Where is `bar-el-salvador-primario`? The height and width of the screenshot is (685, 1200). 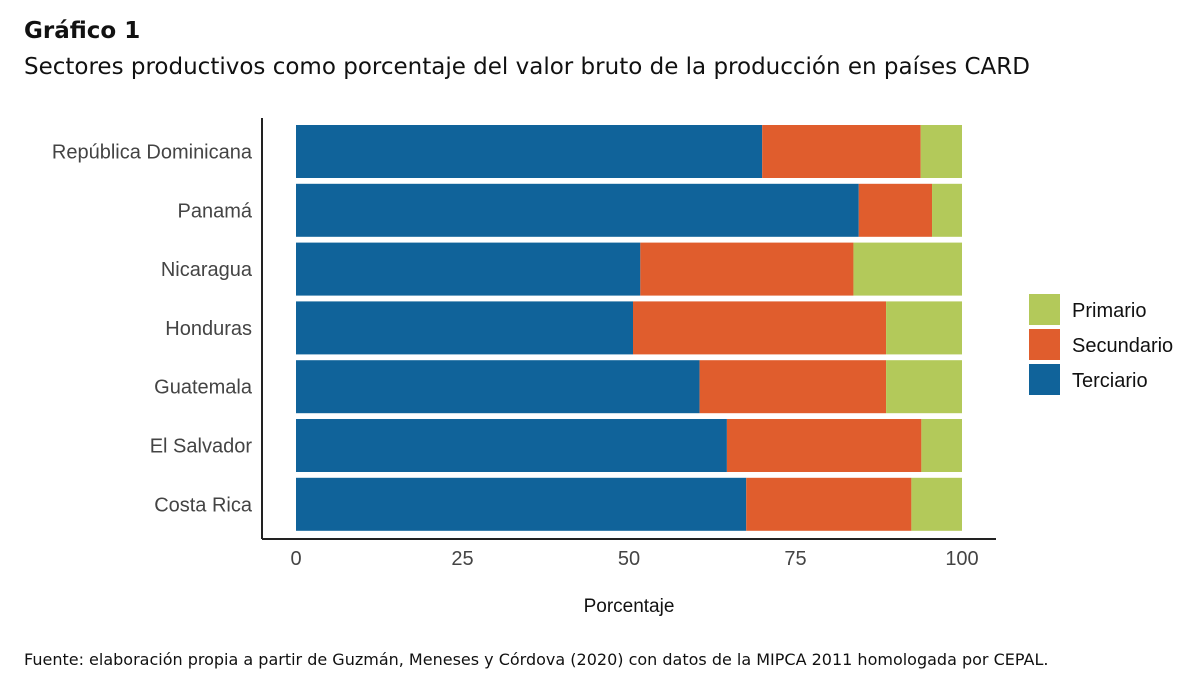
bar-el-salvador-primario is located at coordinates (941, 445).